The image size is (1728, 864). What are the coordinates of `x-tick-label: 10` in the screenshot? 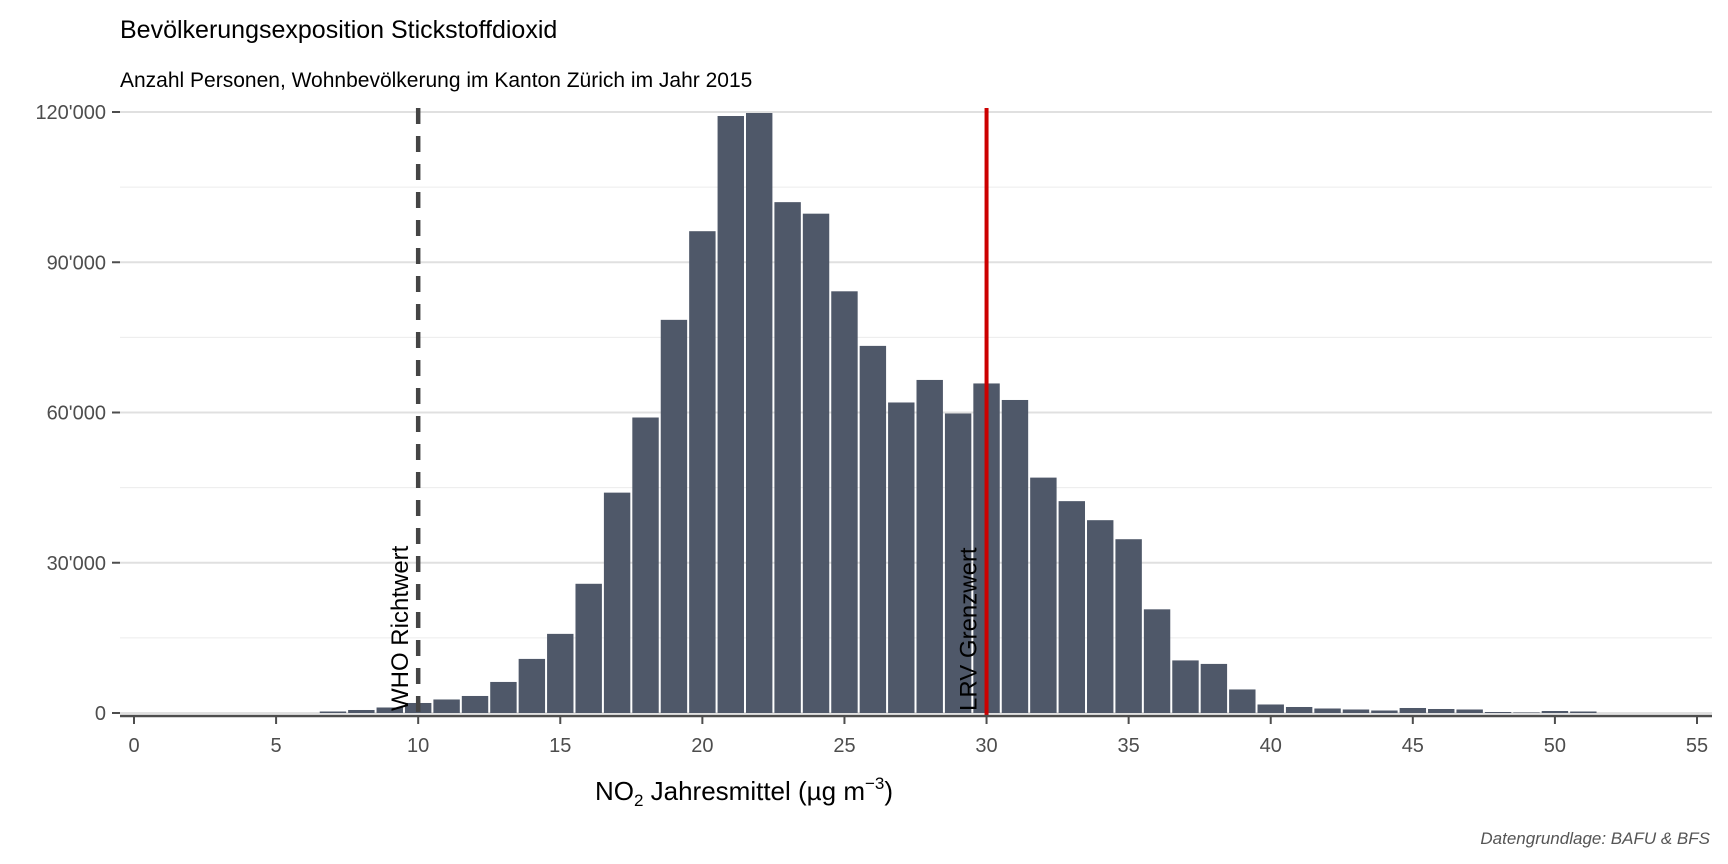 It's located at (418, 746).